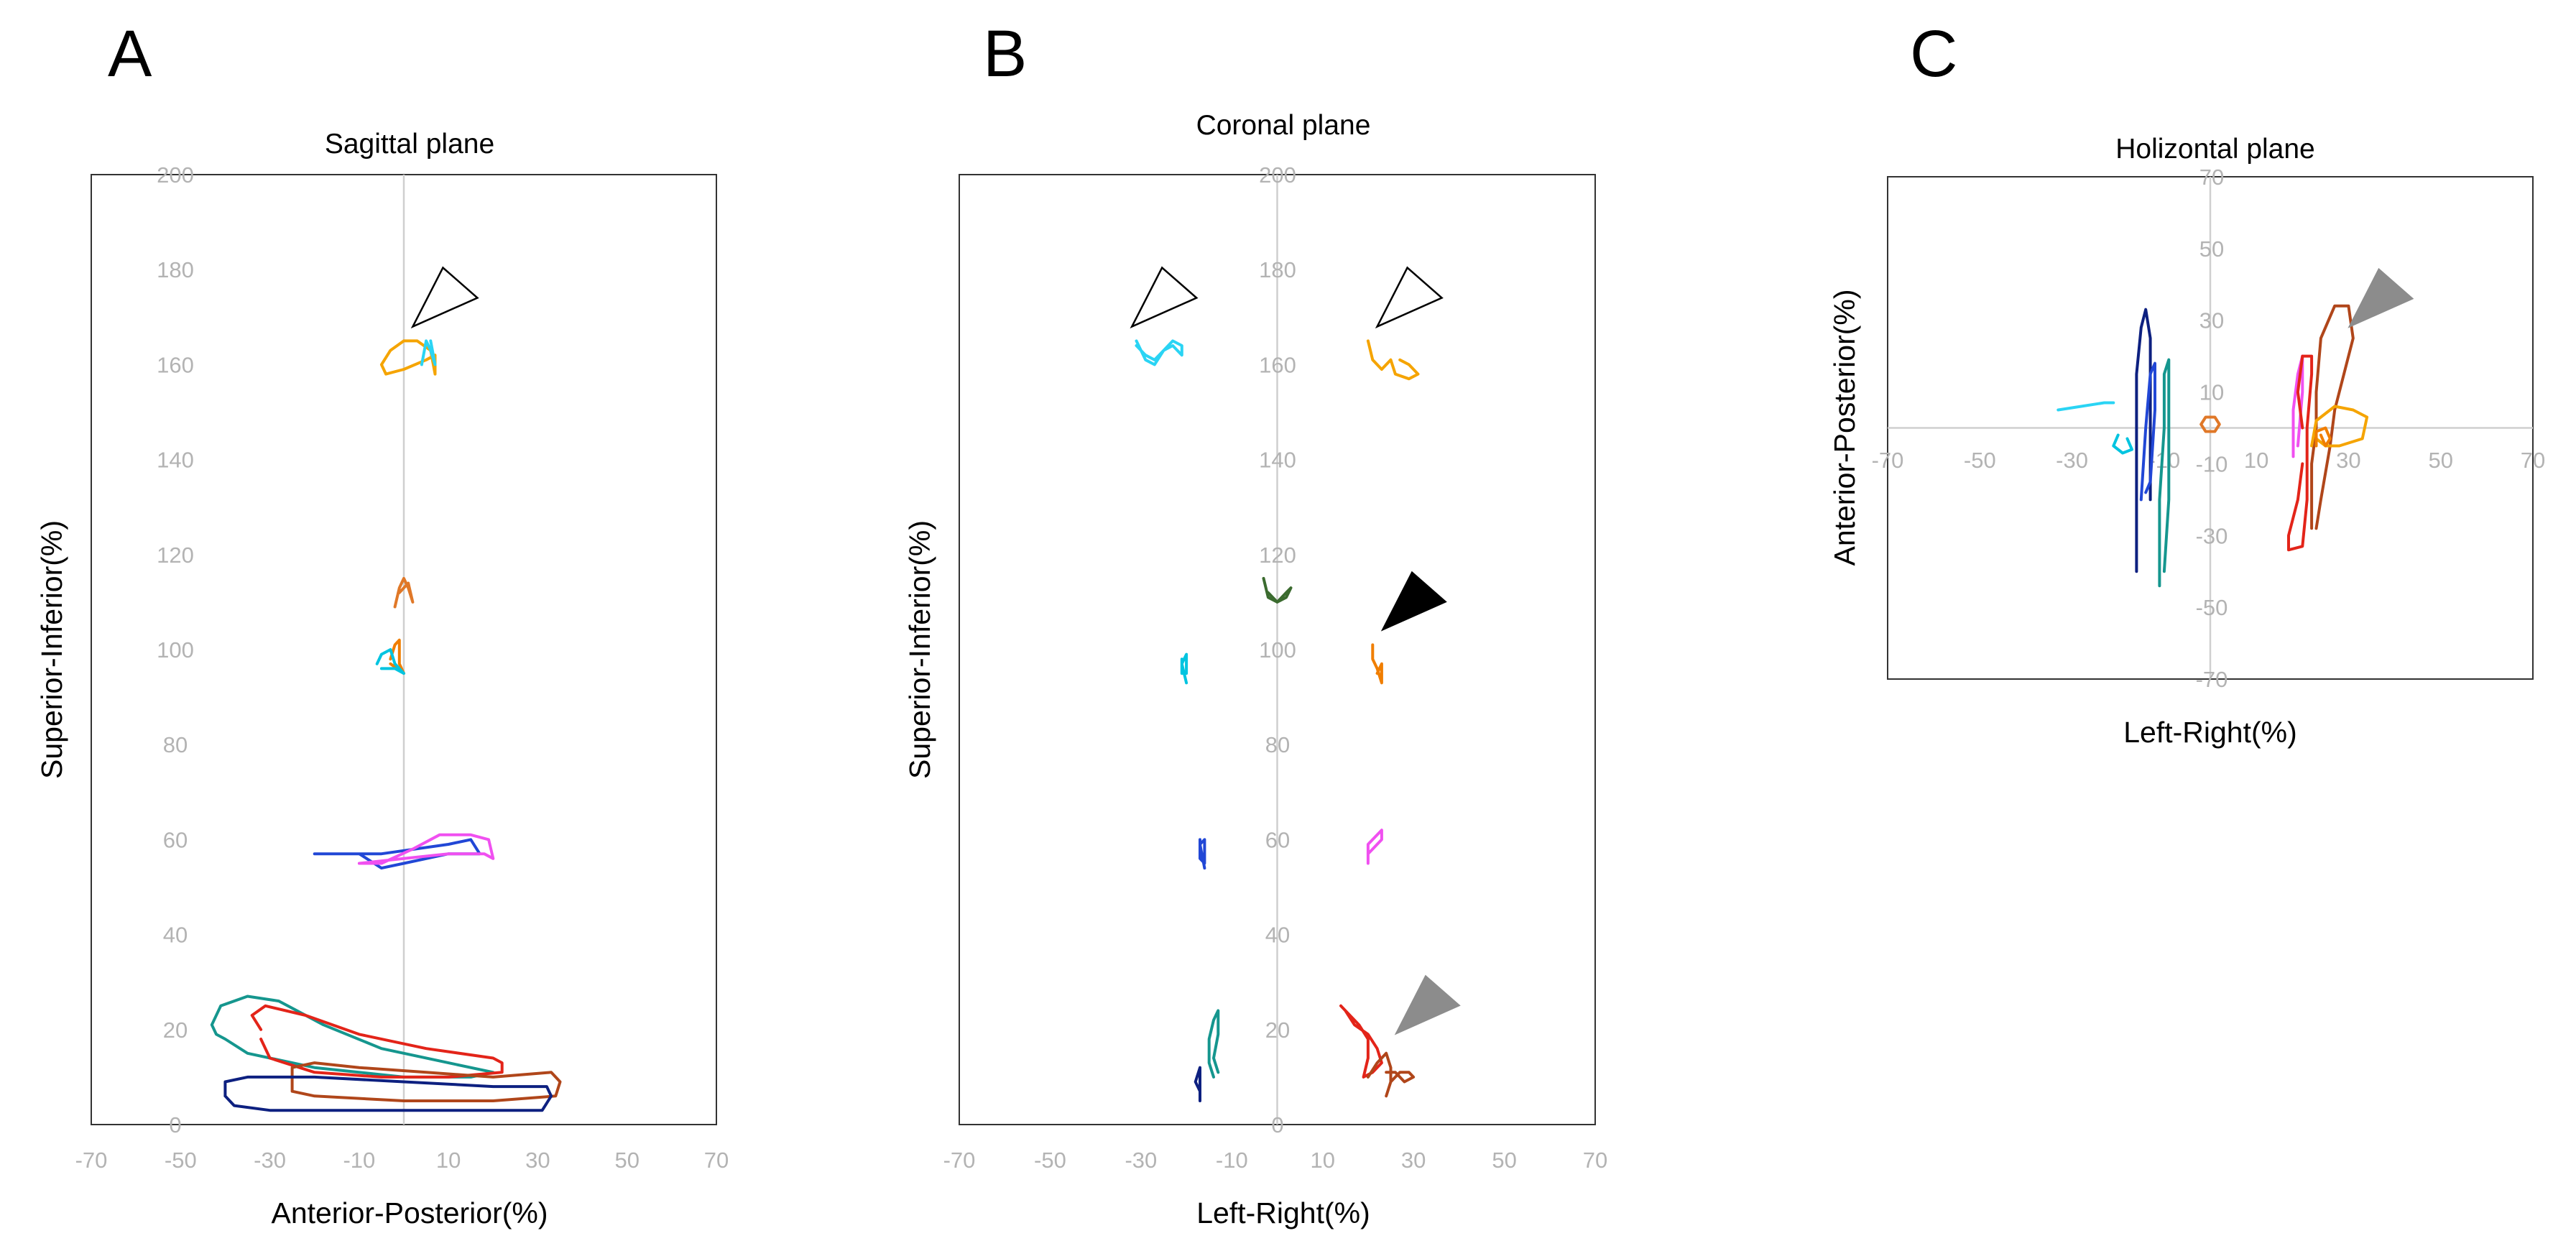 This screenshot has height=1246, width=2576. Describe the element at coordinates (2212, 177) in the screenshot. I see `y-tick-label: 70` at that location.